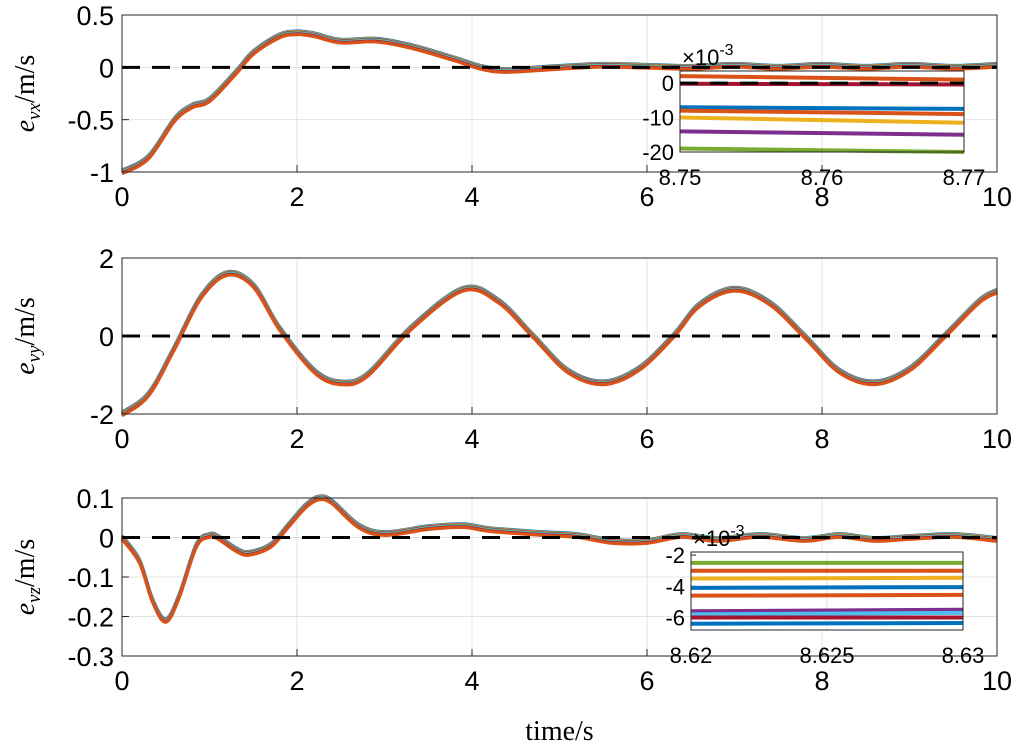 Image resolution: width=1019 pixels, height=748 pixels. I want to click on y-tick-label: -1, so click(102, 173).